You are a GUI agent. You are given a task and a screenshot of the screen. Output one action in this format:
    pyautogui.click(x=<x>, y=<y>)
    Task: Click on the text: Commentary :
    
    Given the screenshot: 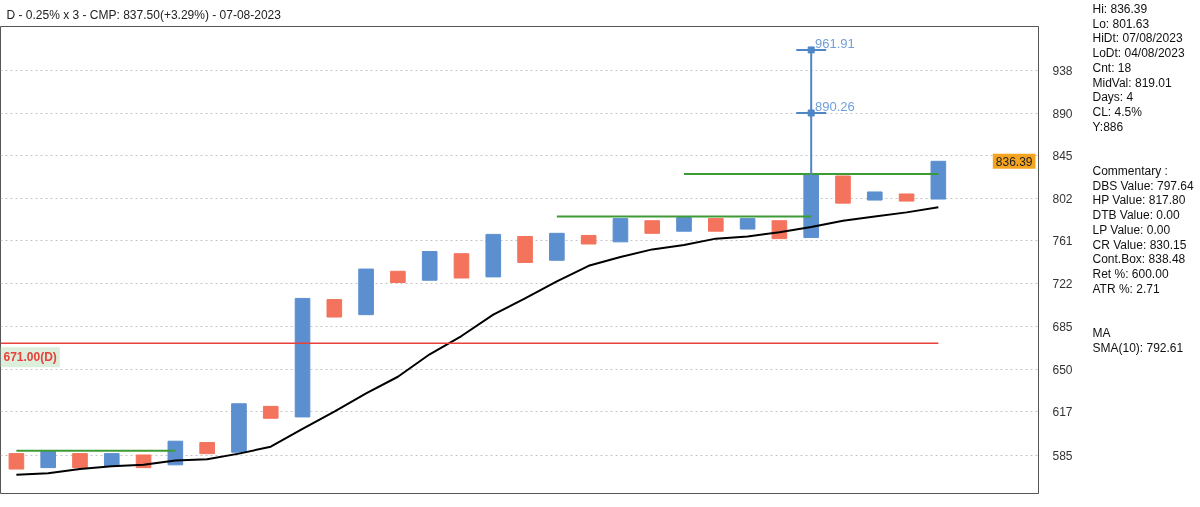 What is the action you would take?
    pyautogui.click(x=1130, y=170)
    